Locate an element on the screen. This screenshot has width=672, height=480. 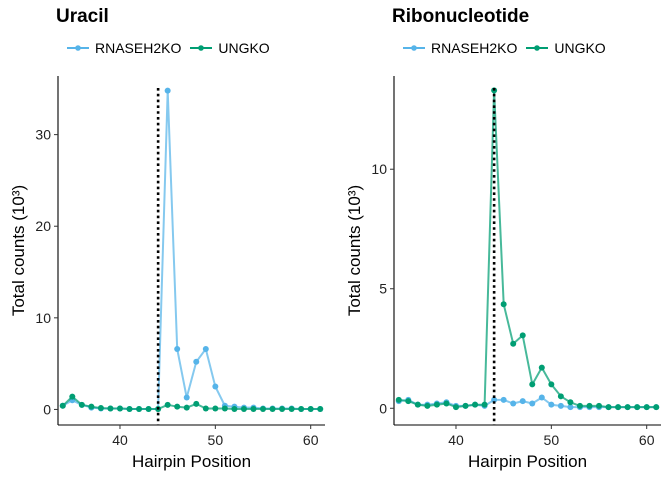
y-tick-label: 20 is located at coordinates (43, 226).